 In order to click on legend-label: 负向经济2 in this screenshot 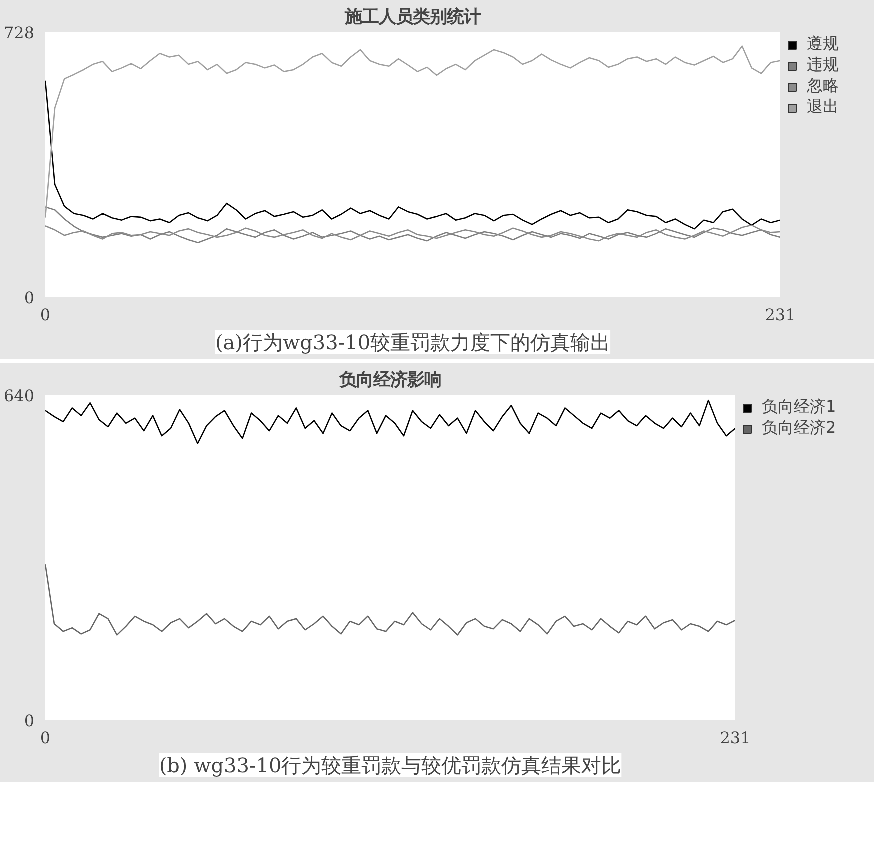, I will do `click(799, 428)`.